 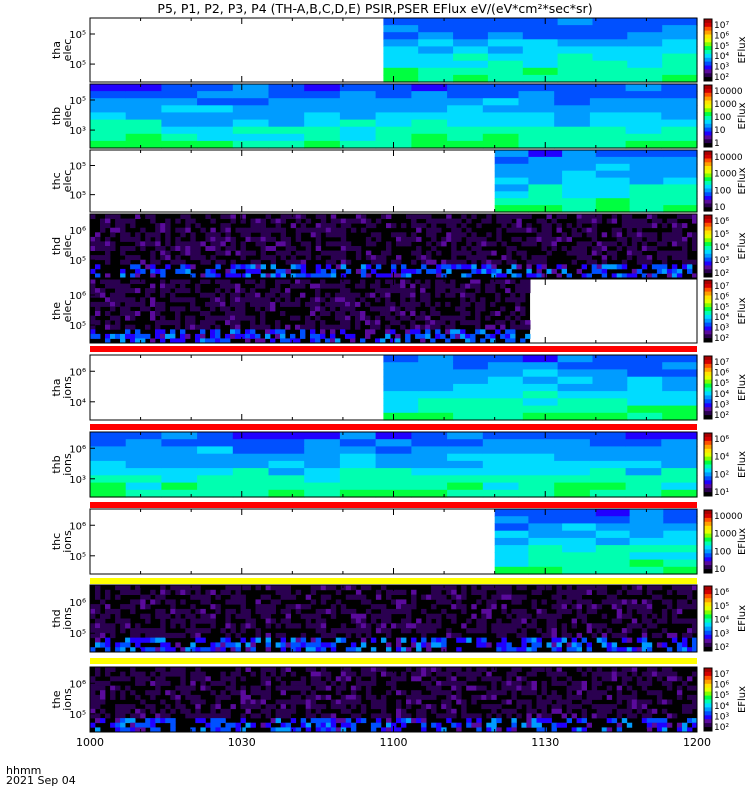 I want to click on colorbar-tick-label: 10⁴, so click(x=721, y=57).